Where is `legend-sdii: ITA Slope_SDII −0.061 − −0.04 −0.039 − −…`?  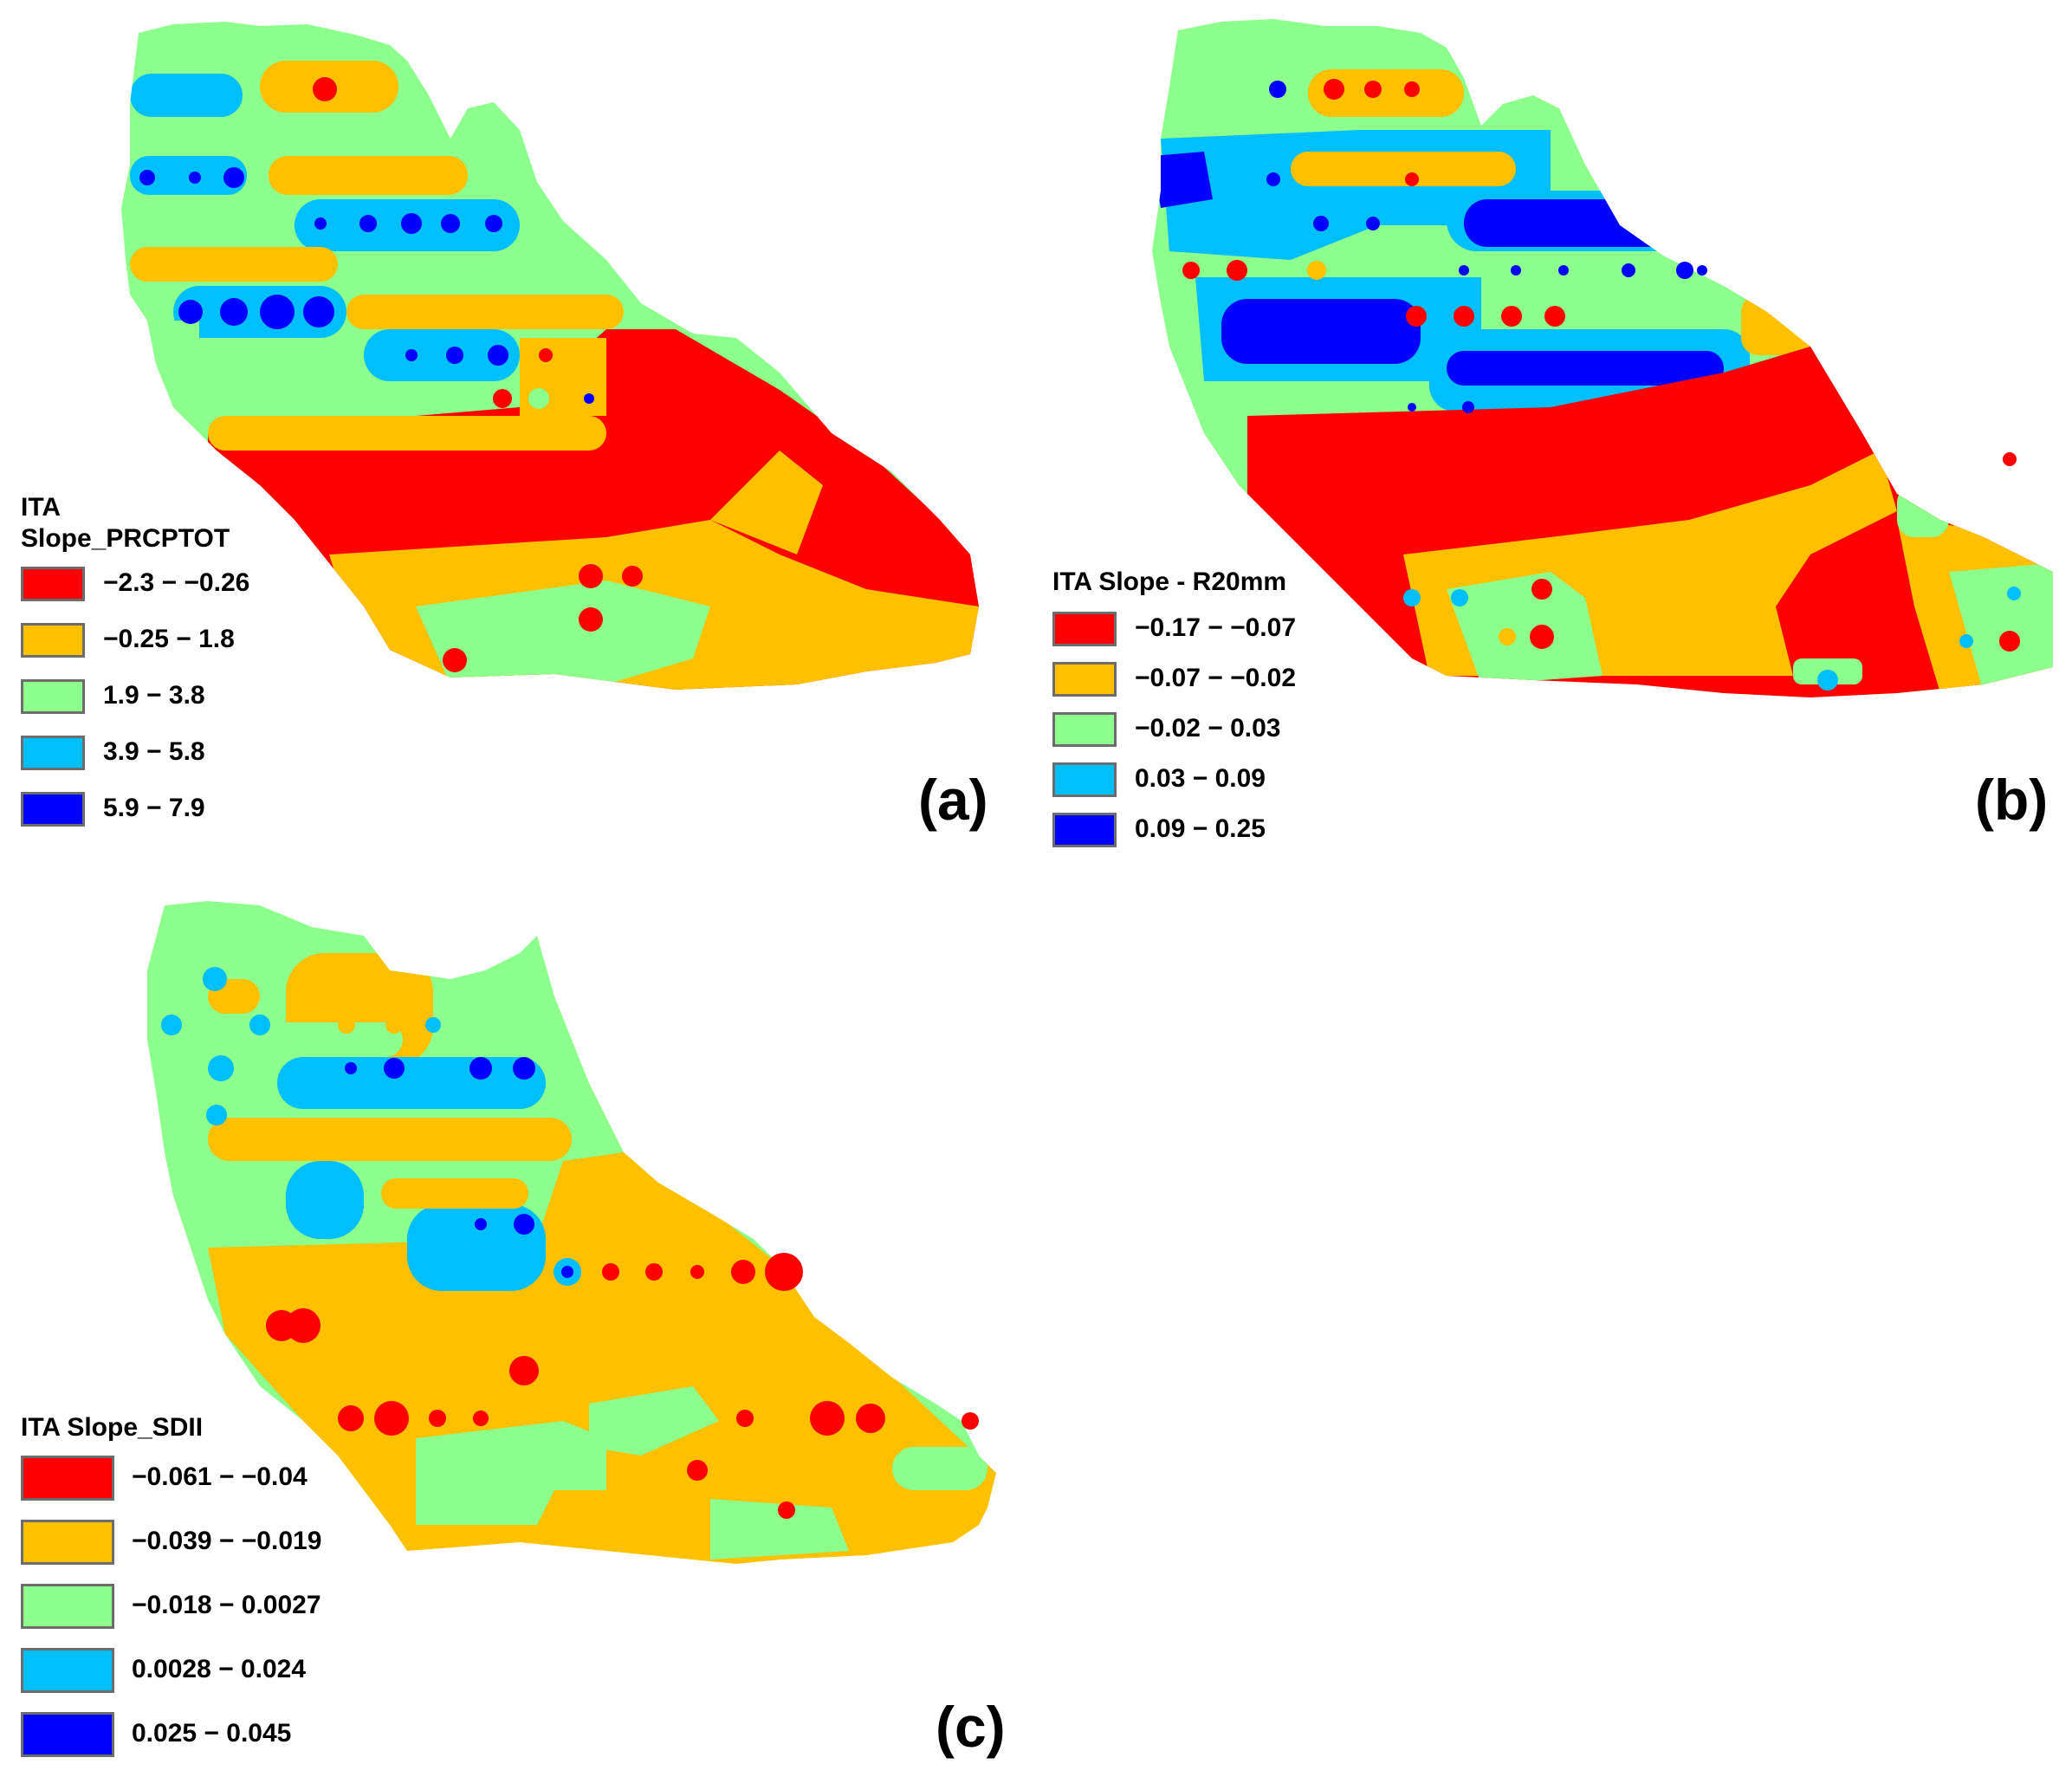
legend-sdii: ITA Slope_SDII −0.061 − −0.04 −0.039 − −… is located at coordinates (171, 1594).